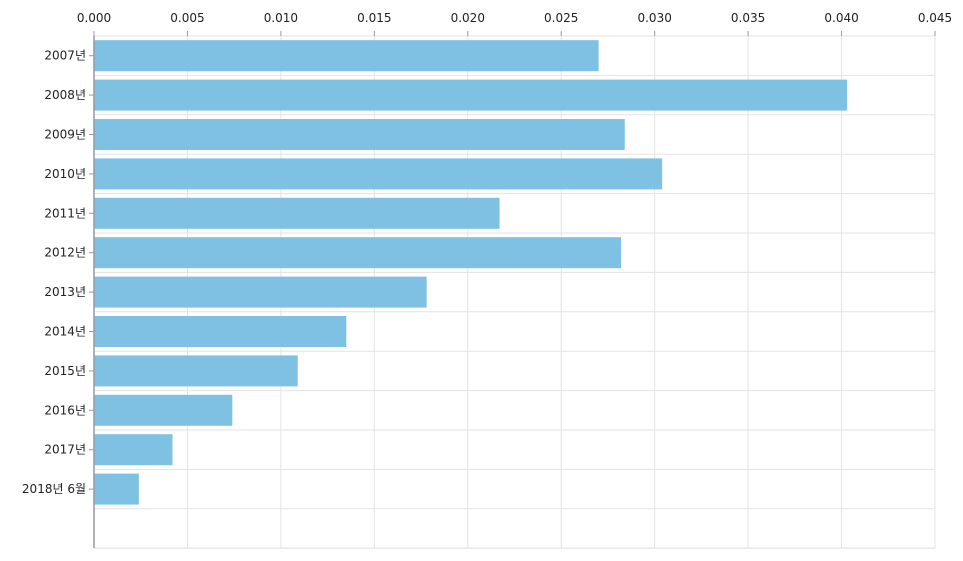 Image resolution: width=963 pixels, height=561 pixels. Describe the element at coordinates (65, 174) in the screenshot. I see `category-label: 2010년` at that location.